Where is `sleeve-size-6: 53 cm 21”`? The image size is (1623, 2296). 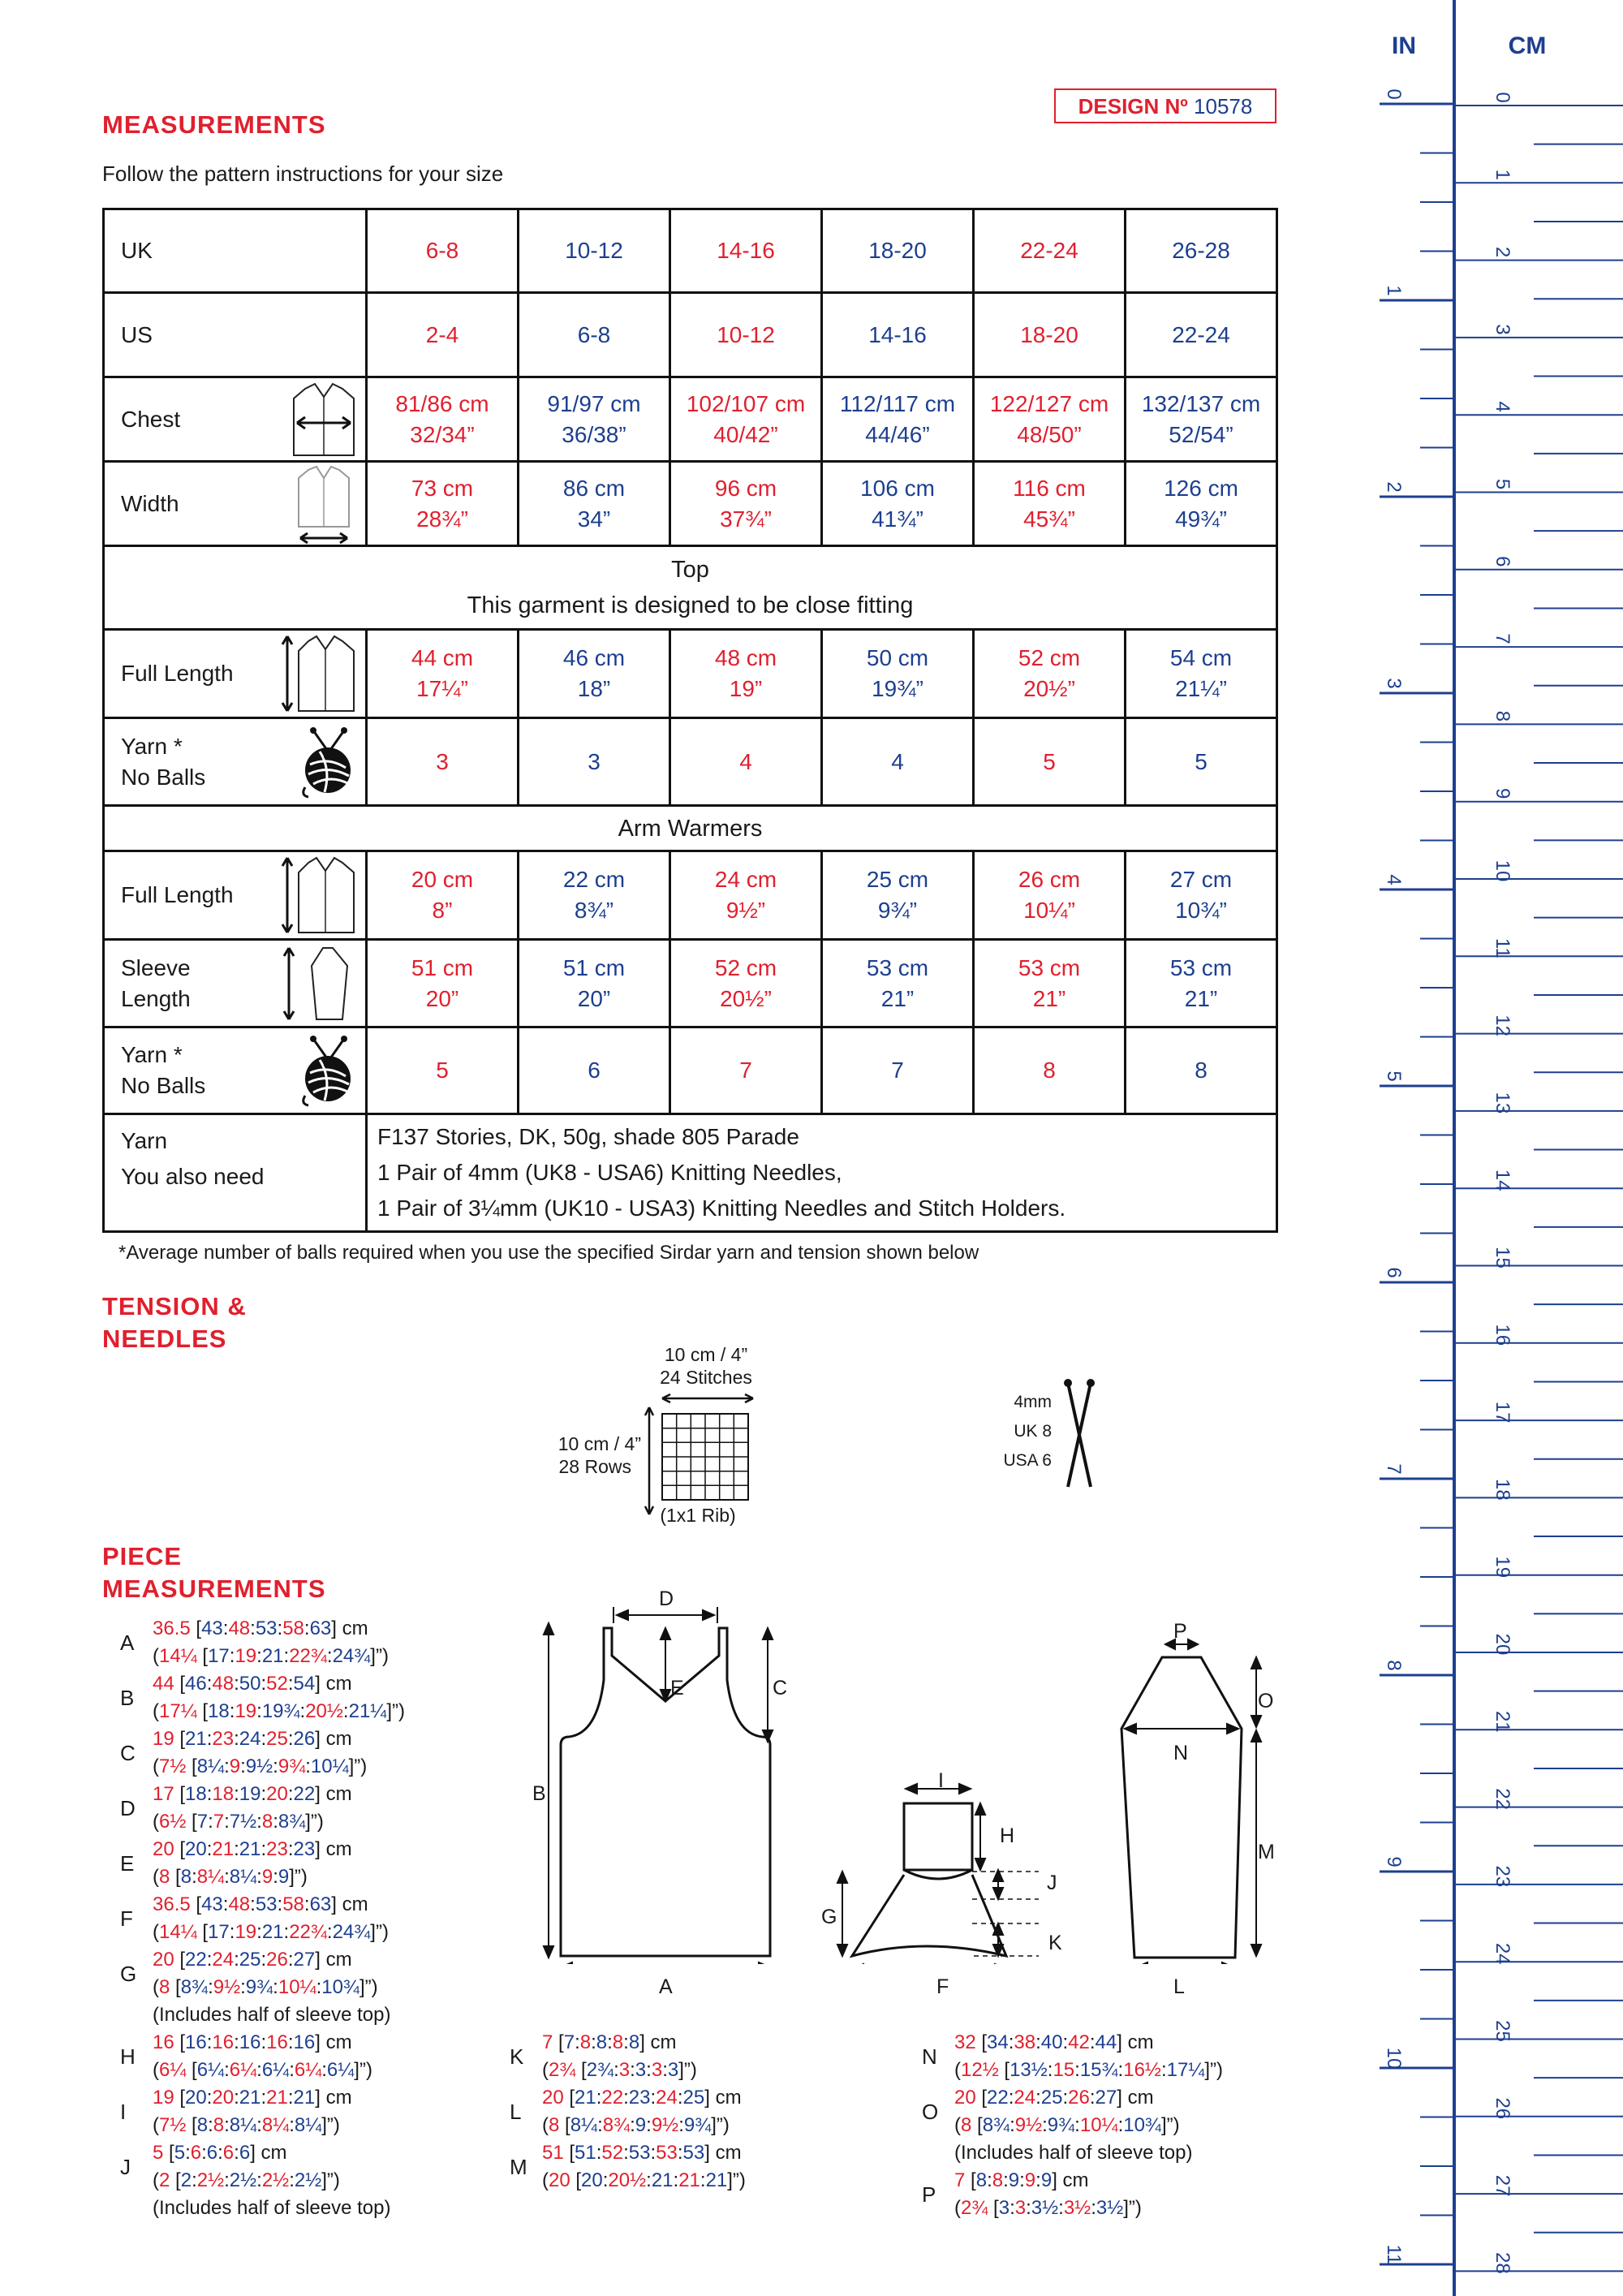
sleeve-size-6: 53 cm 21” is located at coordinates (1201, 983).